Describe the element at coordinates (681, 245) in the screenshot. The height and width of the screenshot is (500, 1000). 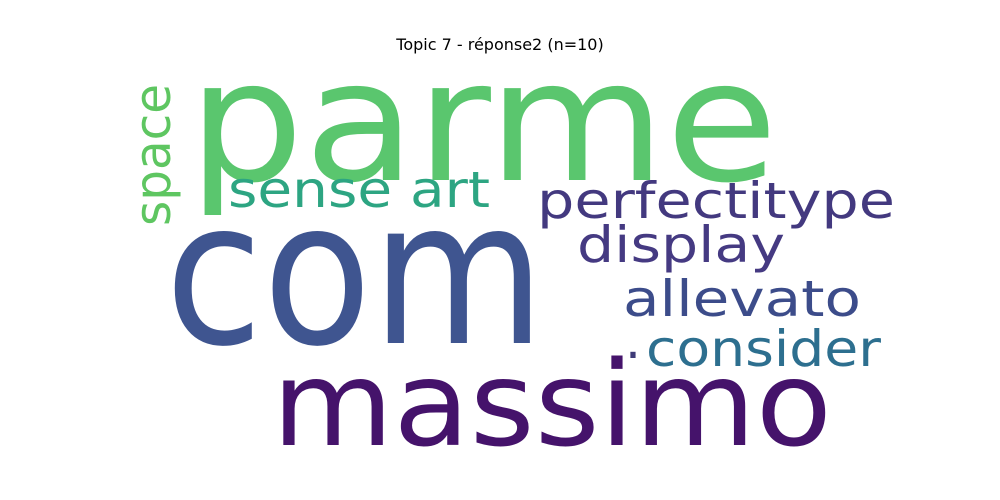
I see `word-display: display` at that location.